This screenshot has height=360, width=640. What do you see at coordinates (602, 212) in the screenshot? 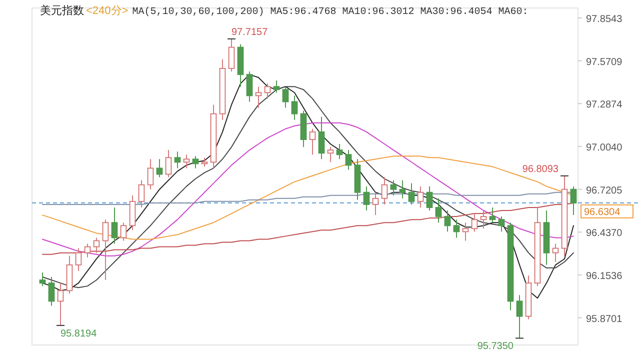
I see `ref-line-label: 96.6304` at bounding box center [602, 212].